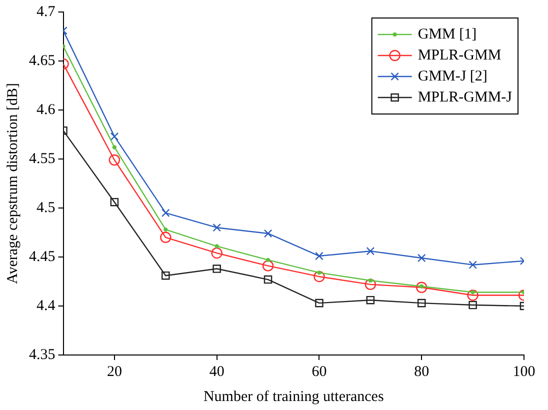  What do you see at coordinates (216, 372) in the screenshot?
I see `x-tick-label: 40` at bounding box center [216, 372].